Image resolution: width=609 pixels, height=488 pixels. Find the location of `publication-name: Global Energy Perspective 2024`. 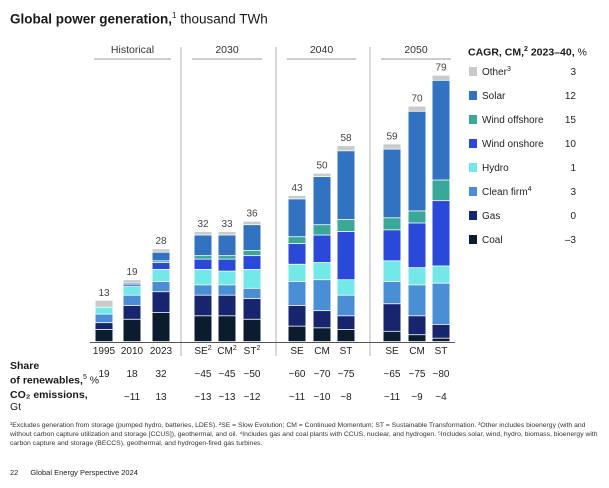

publication-name: Global Energy Perspective 2024 is located at coordinates (84, 472).